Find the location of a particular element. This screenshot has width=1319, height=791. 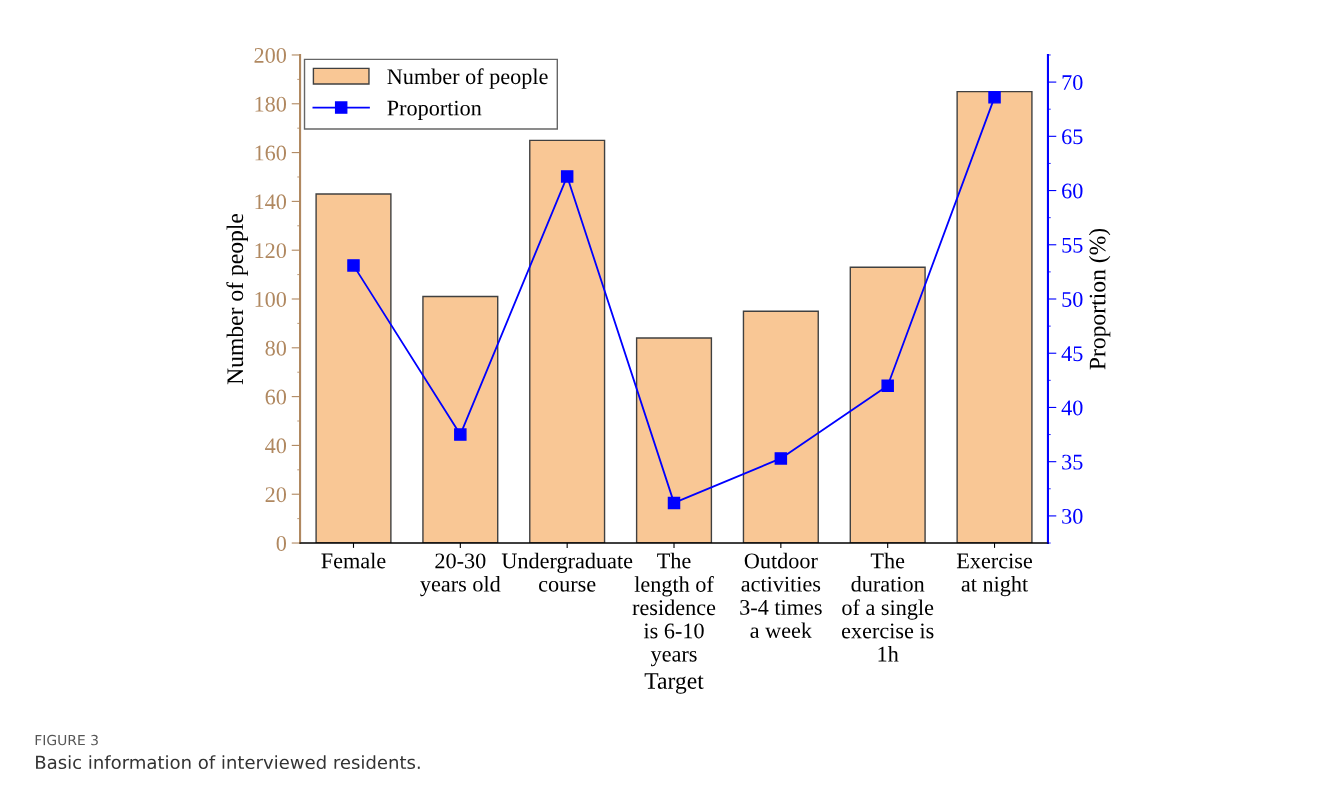

y-tick-label: 40 is located at coordinates (276, 446).